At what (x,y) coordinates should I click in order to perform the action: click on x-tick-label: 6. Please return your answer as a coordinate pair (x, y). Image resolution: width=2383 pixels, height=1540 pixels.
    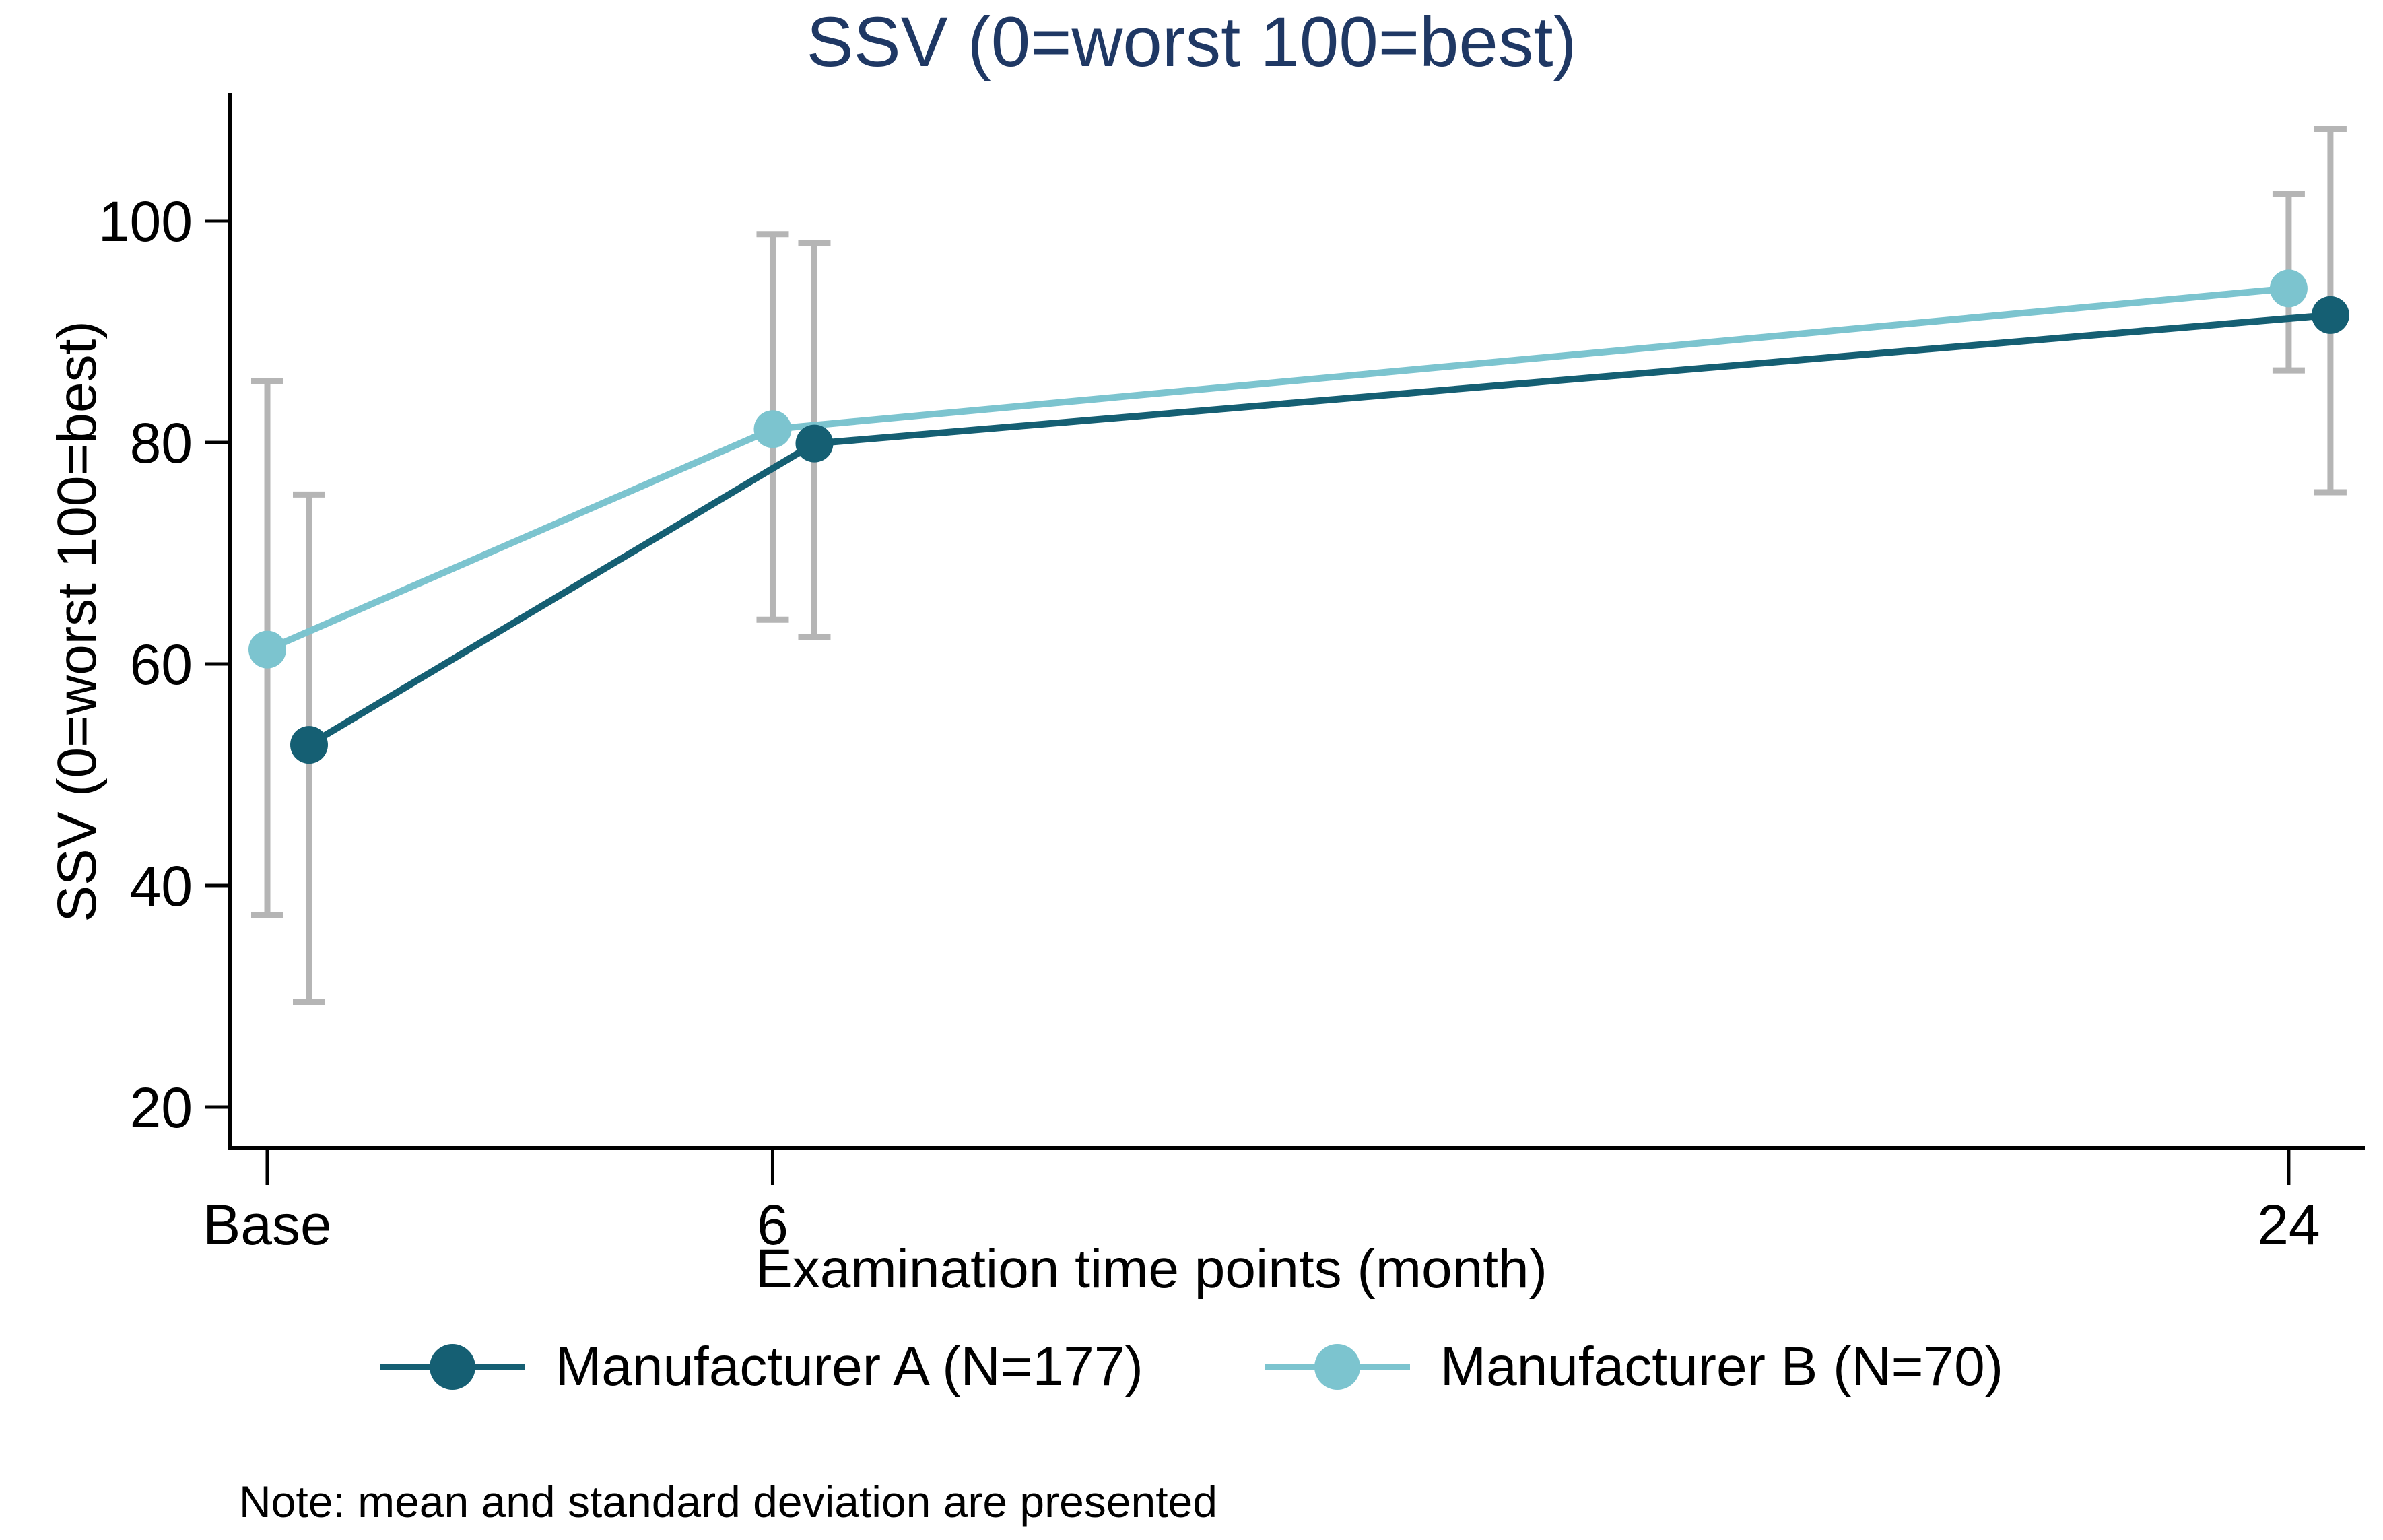
    Looking at the image, I should click on (772, 1225).